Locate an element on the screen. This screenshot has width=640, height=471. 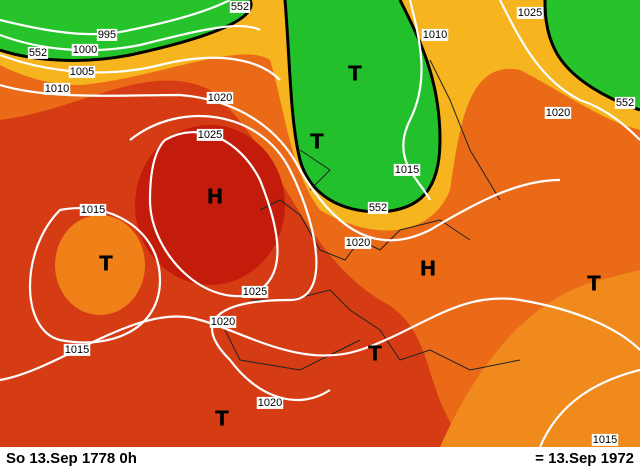
footer-bar is located at coordinates (320, 459).